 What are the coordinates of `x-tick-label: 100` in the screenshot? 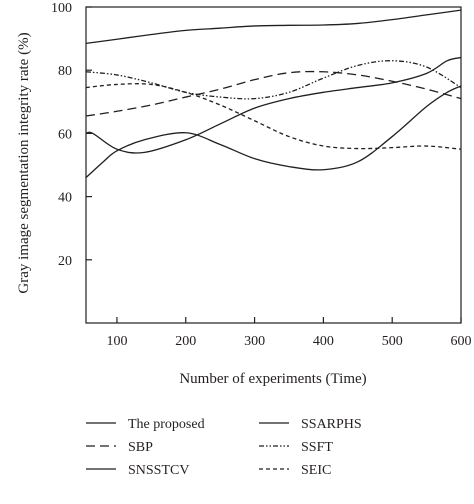 It's located at (116, 341).